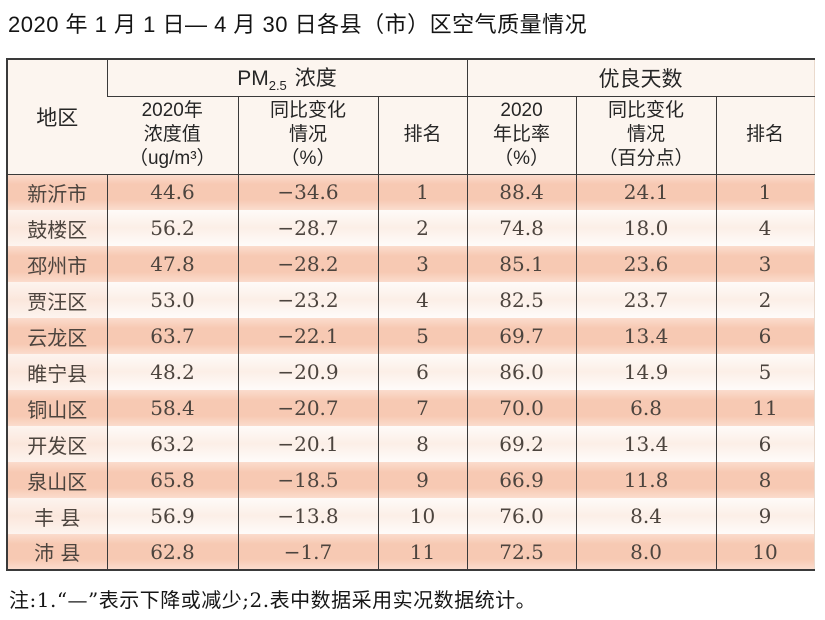 Image resolution: width=825 pixels, height=620 pixels. Describe the element at coordinates (521, 192) in the screenshot. I see `good-days-ratio-cell: 88.4` at that location.